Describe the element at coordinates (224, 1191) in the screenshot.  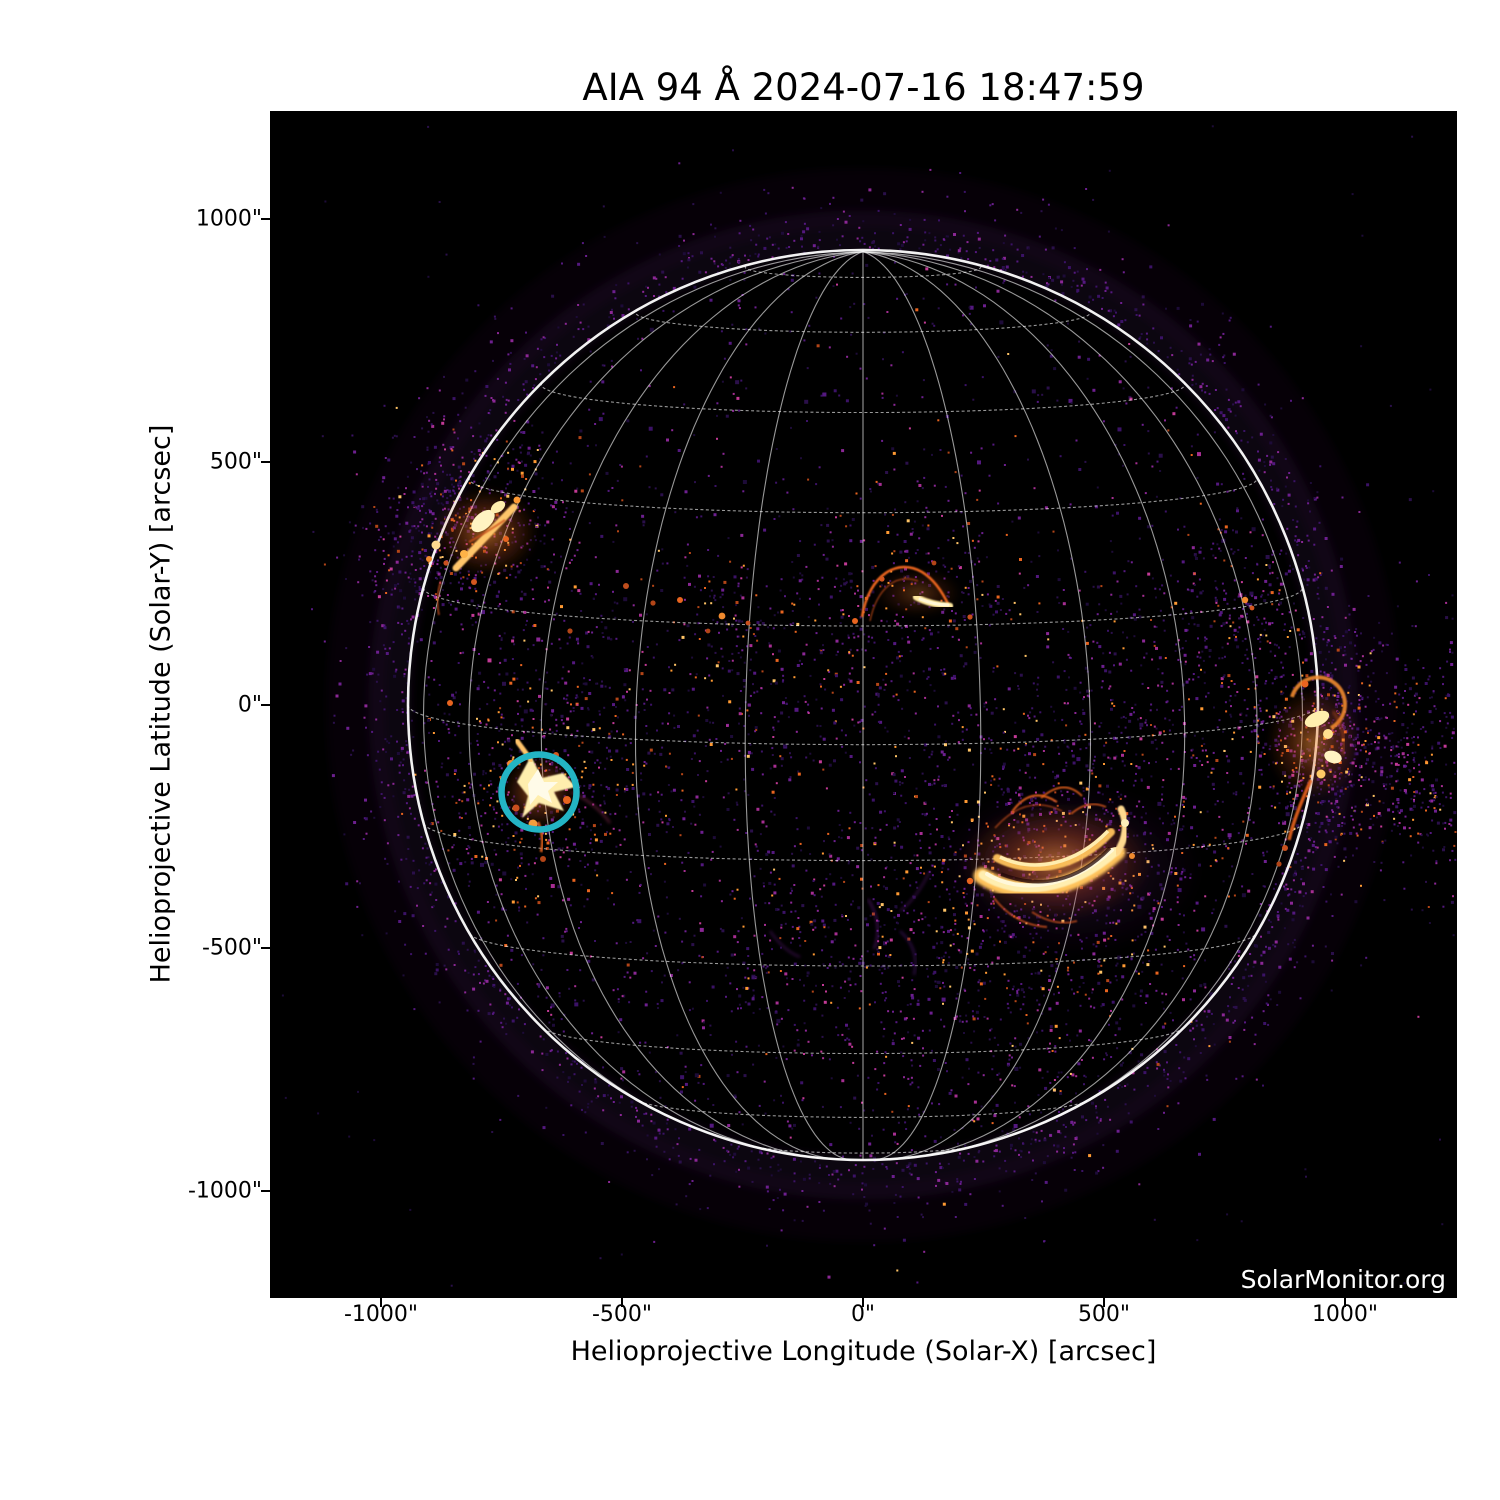
I see `y-tick-label: -1000"` at that location.